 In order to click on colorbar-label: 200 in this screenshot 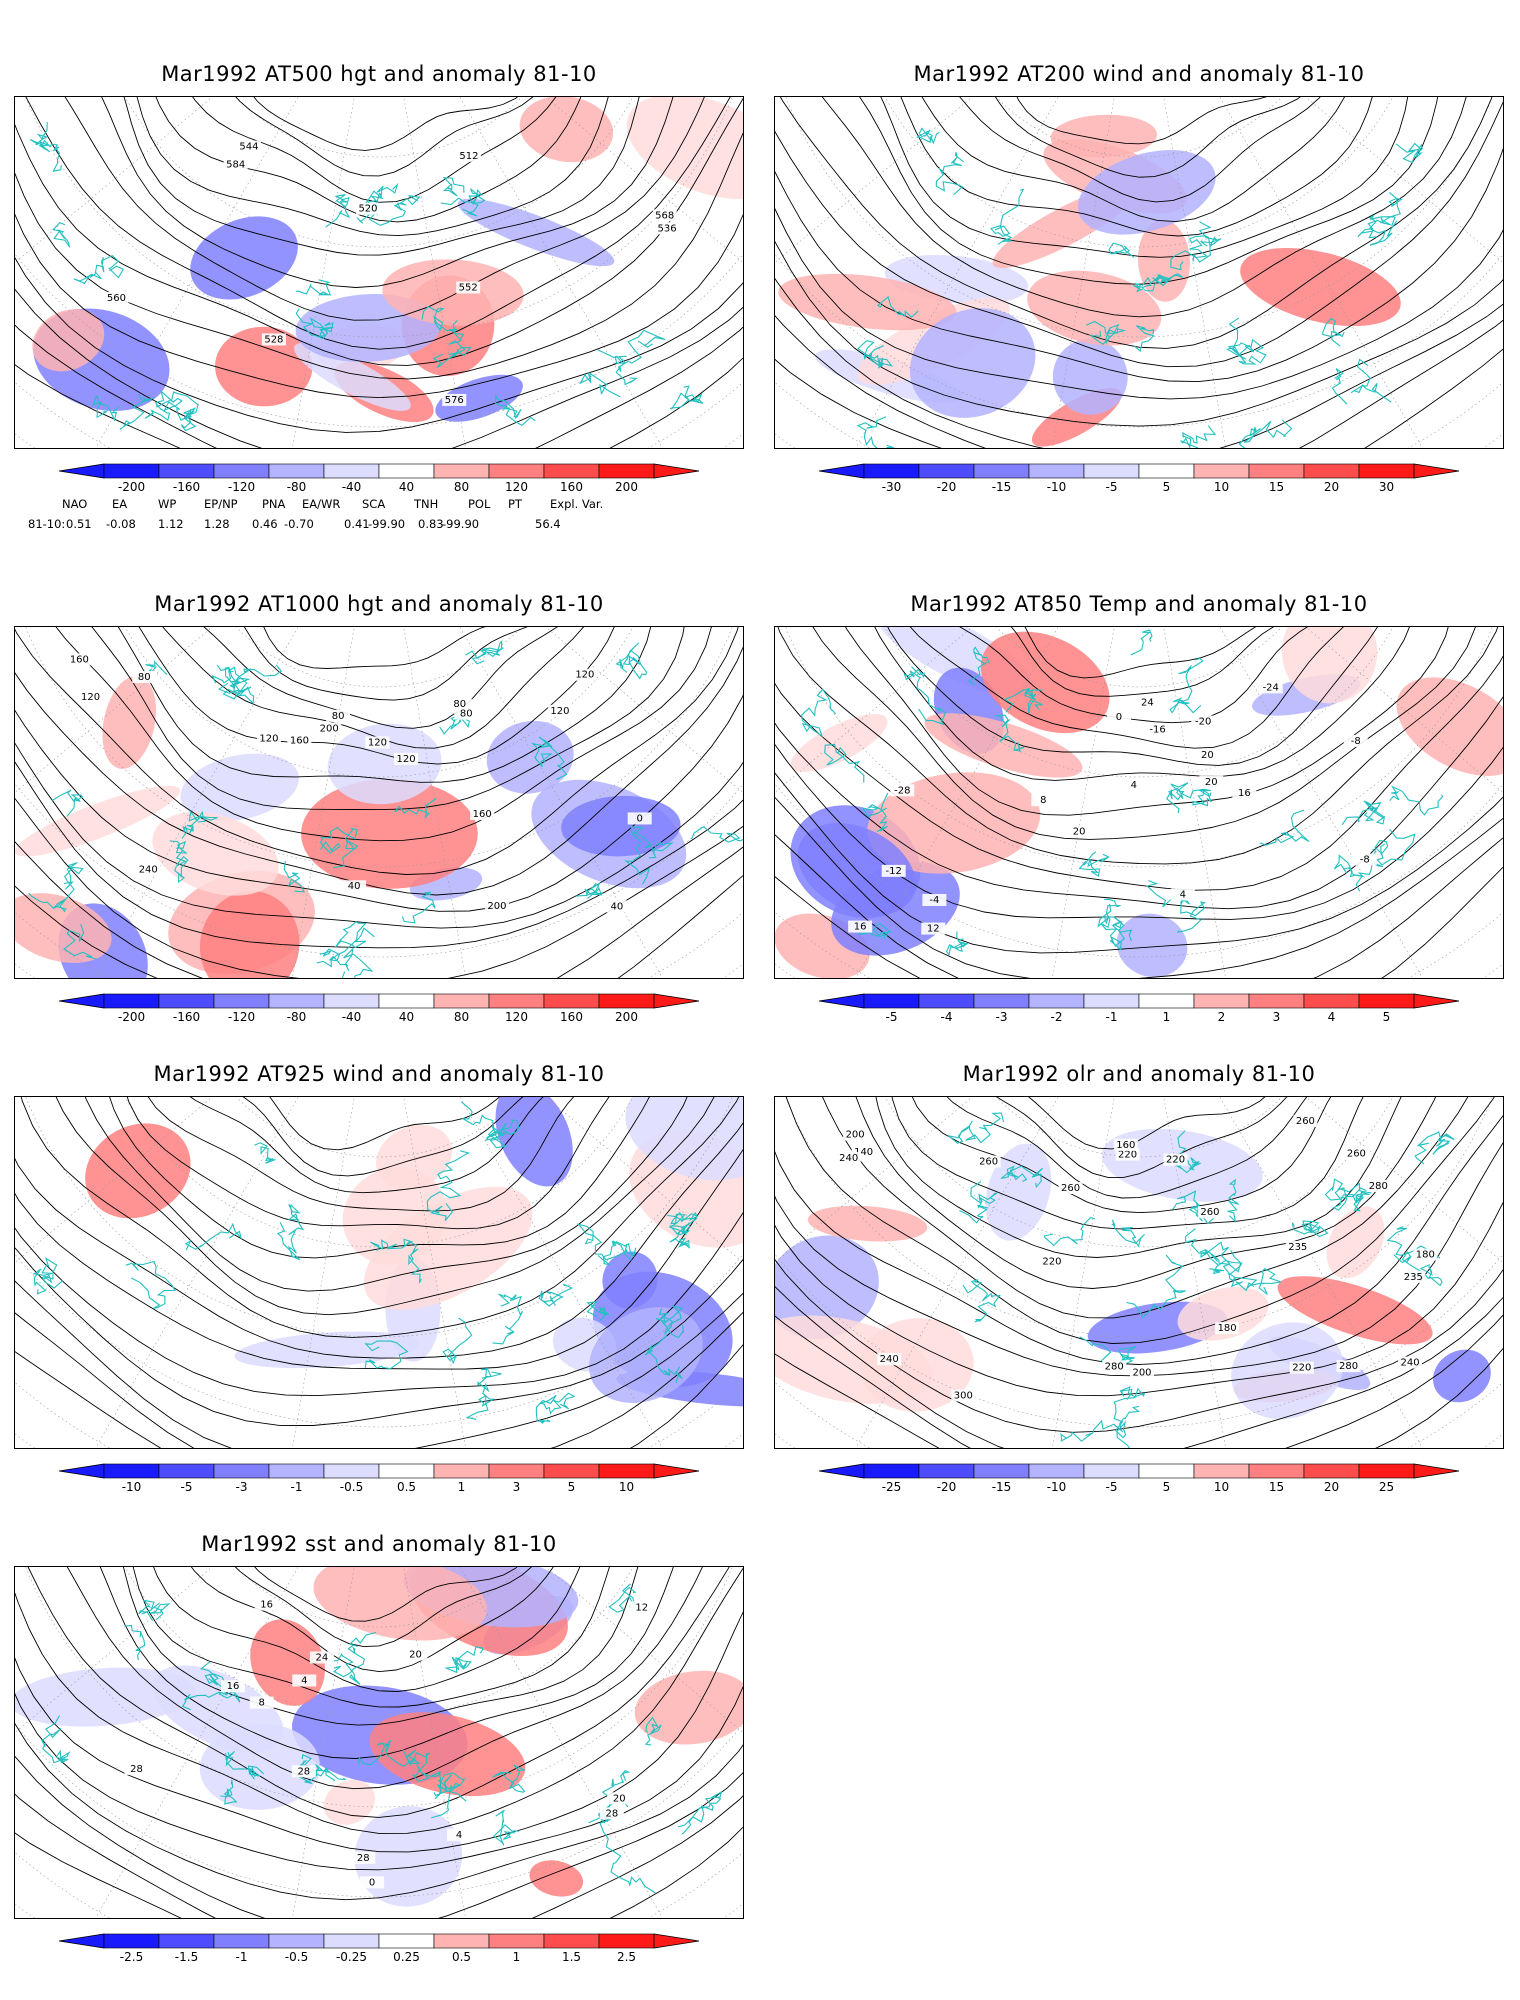, I will do `click(626, 1017)`.